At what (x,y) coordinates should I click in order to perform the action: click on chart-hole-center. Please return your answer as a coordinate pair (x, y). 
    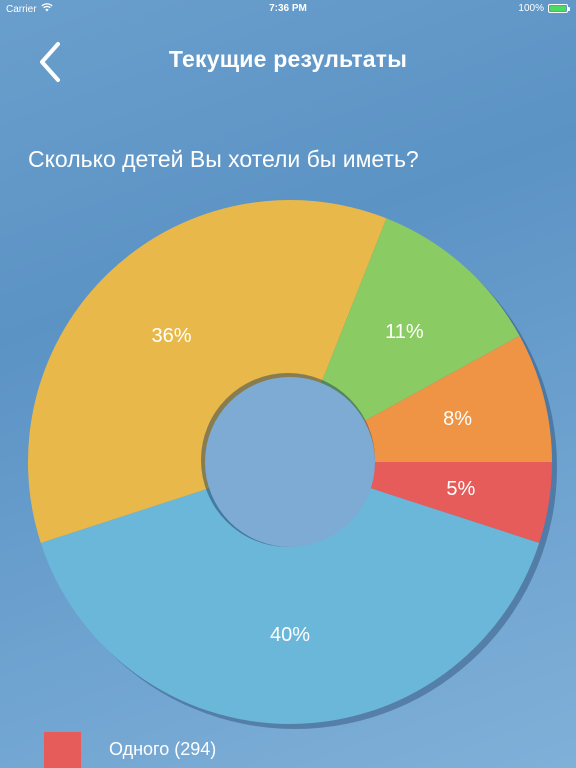
    Looking at the image, I should click on (290, 462).